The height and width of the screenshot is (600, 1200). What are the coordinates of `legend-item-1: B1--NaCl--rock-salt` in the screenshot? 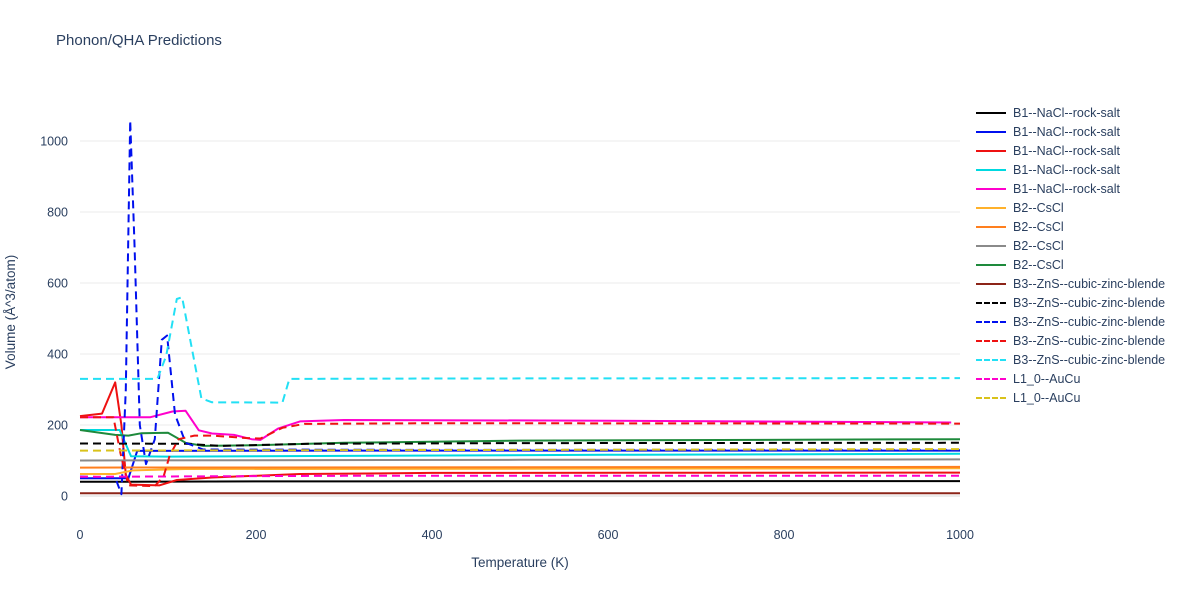 It's located at (1070, 131).